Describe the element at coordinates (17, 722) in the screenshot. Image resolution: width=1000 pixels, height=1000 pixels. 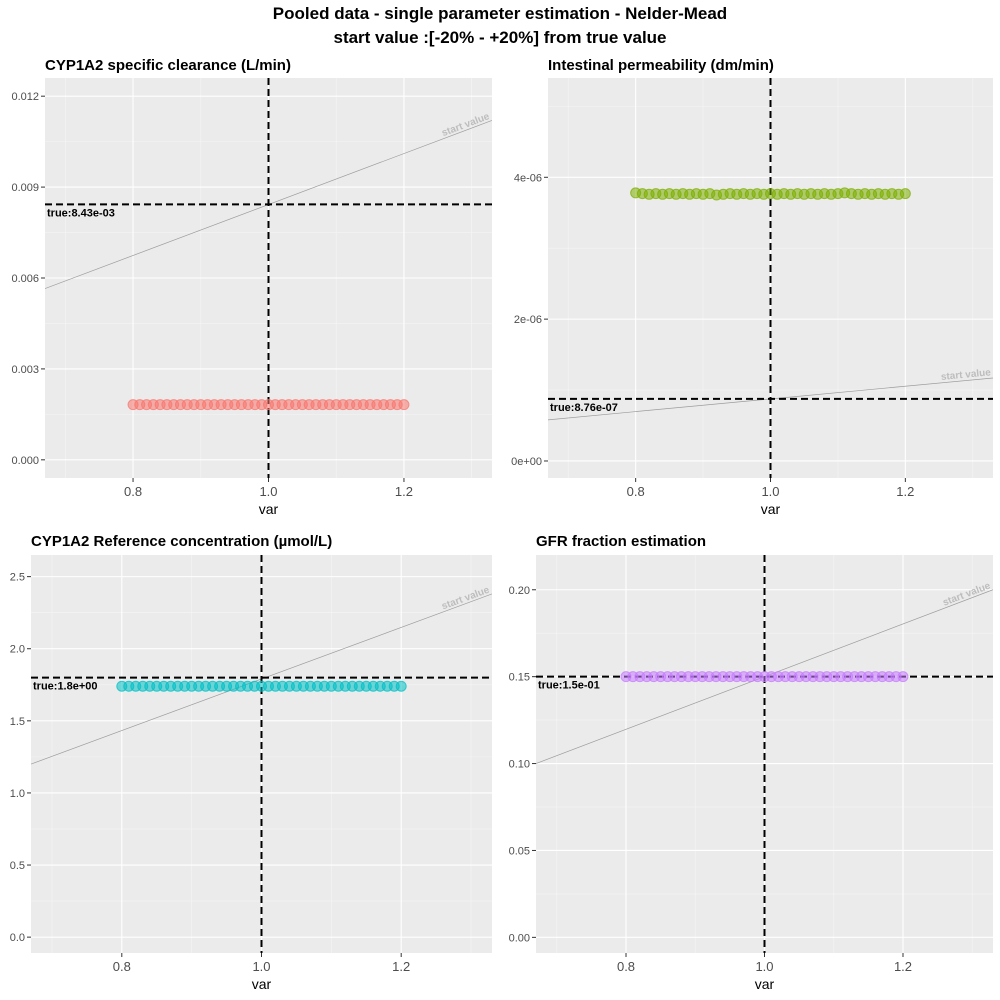
I see `y-tick-label: 1.5` at that location.